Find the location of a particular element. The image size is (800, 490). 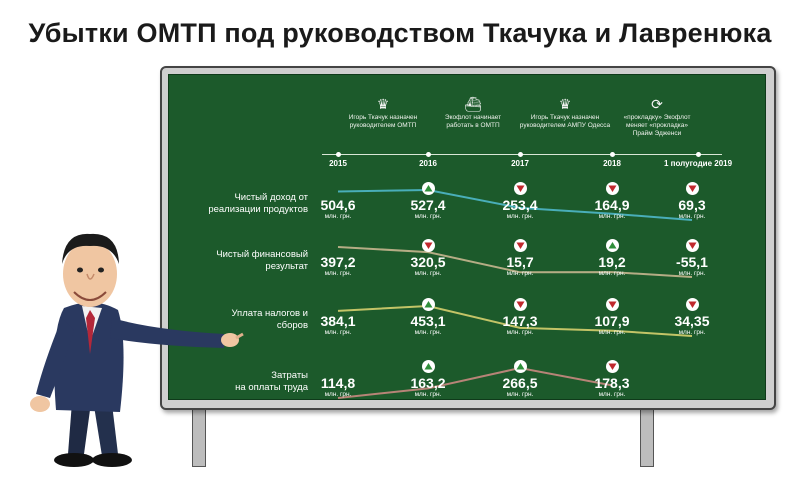

row-label: Чистый финансовый результат is located at coordinates (249, 261).